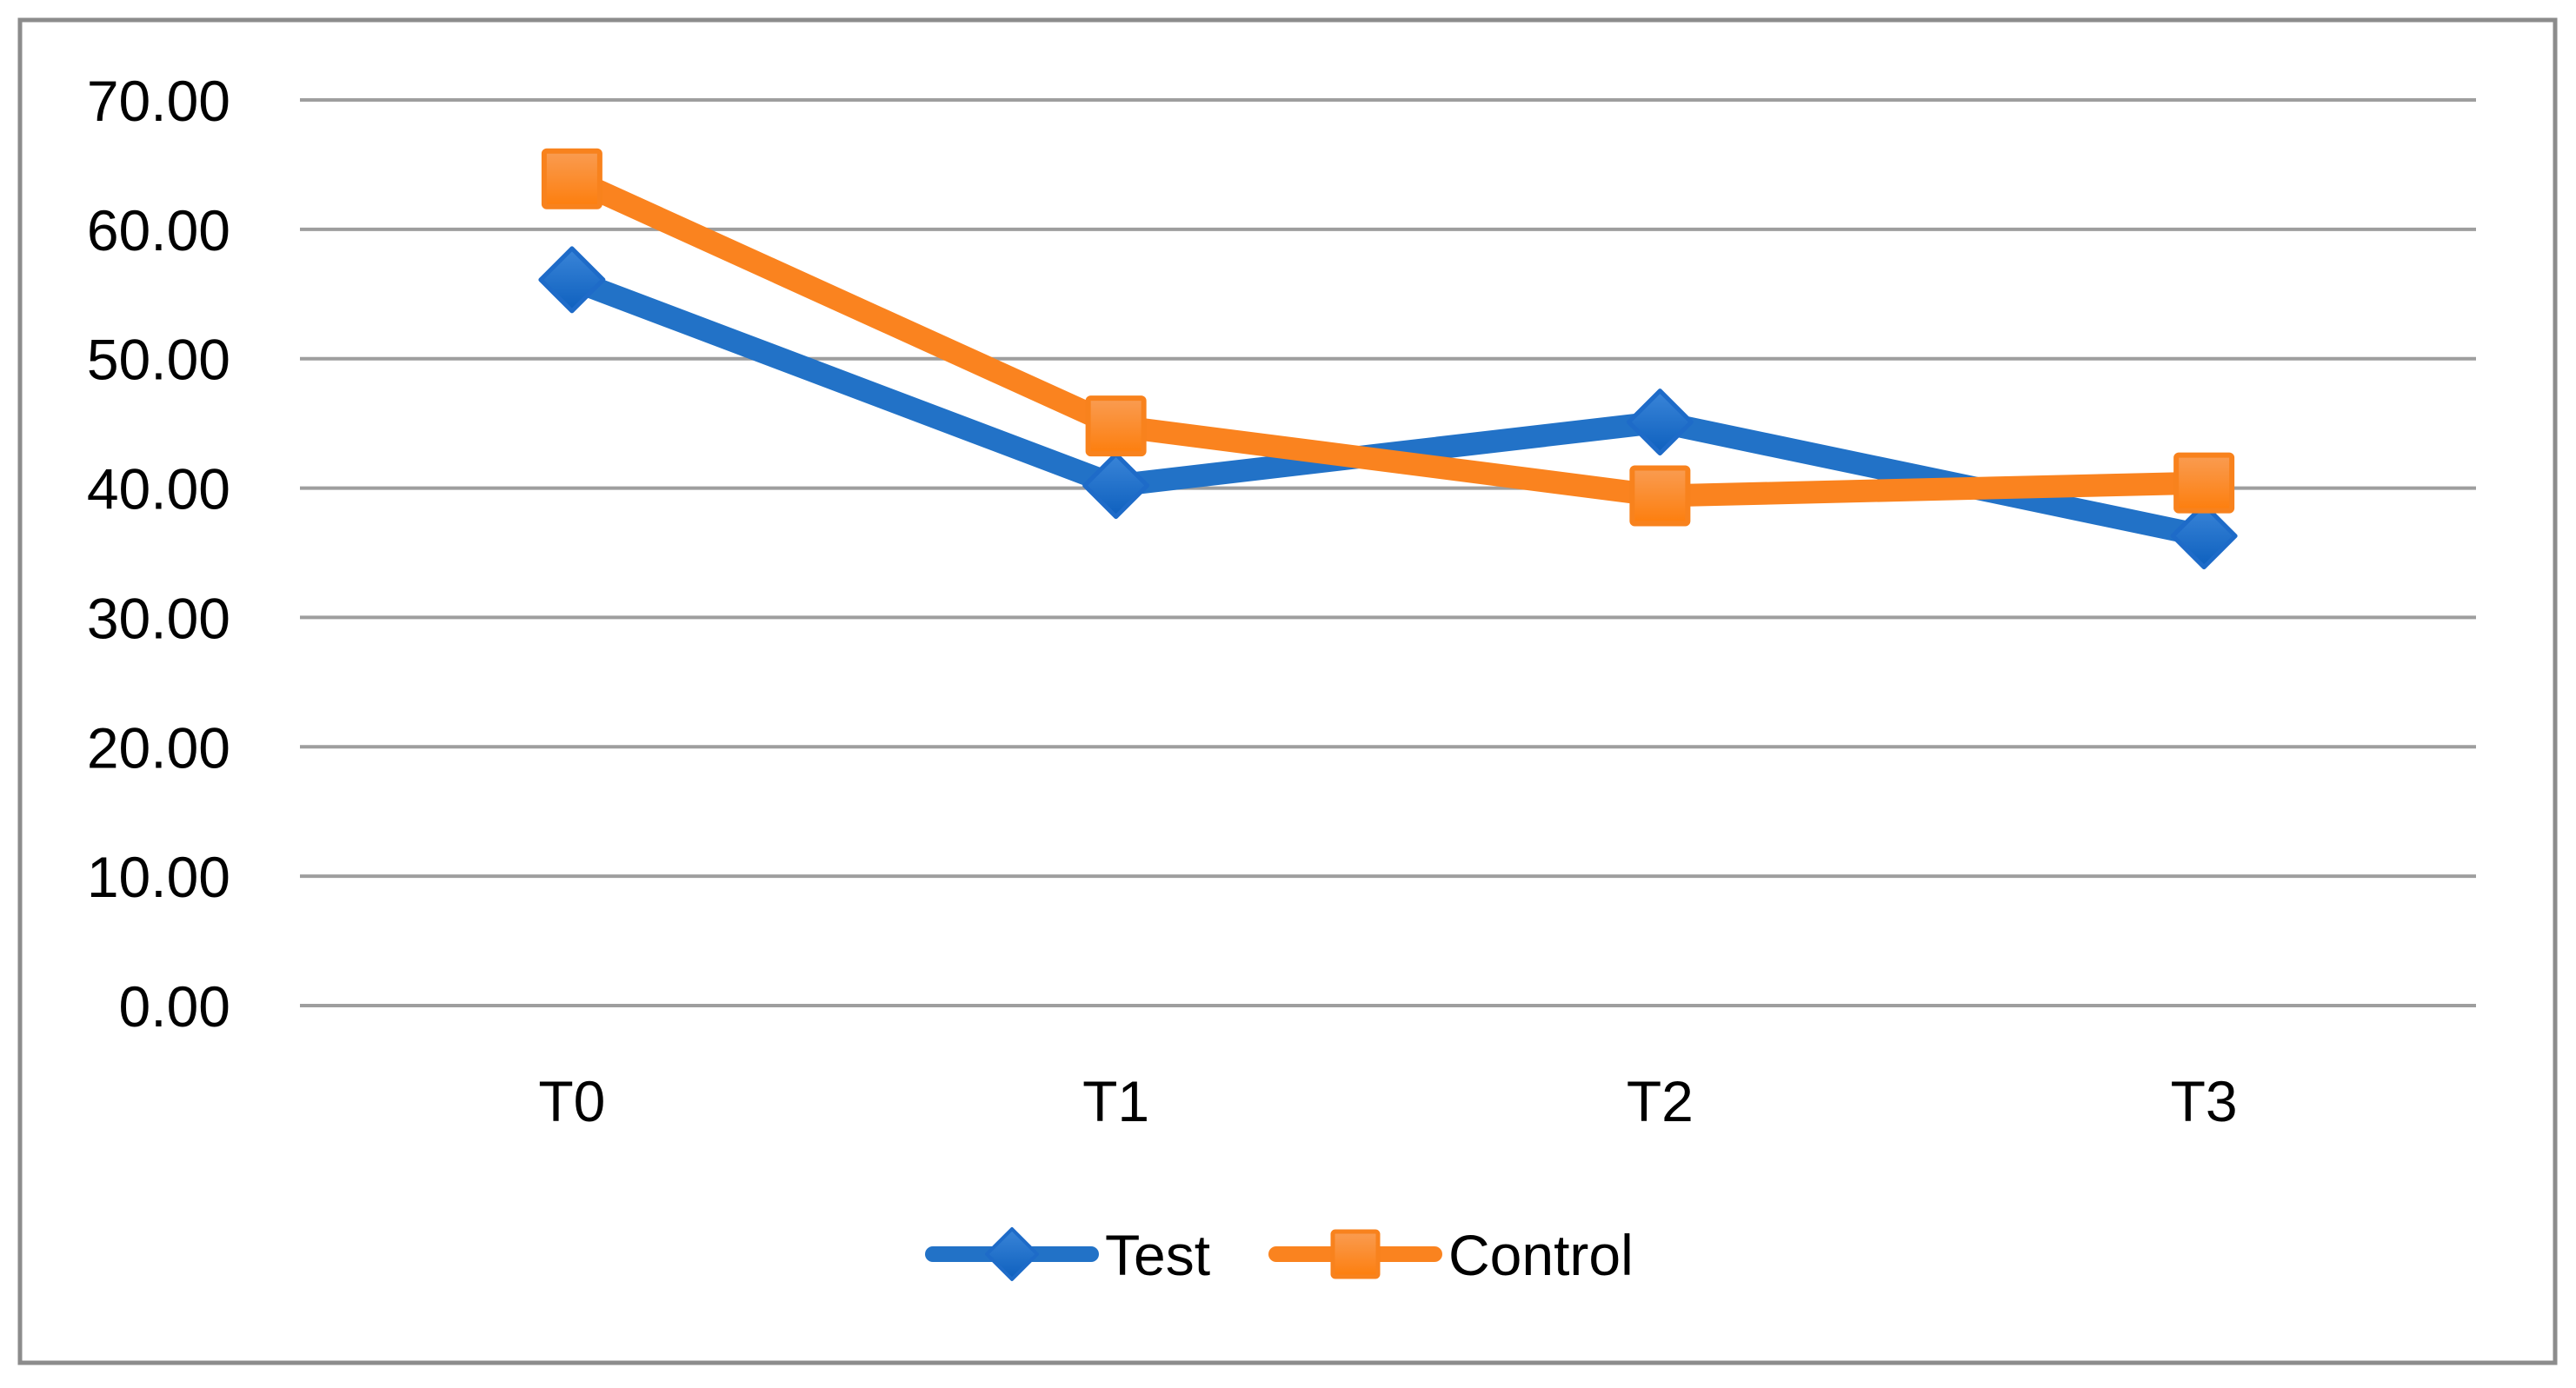 Image resolution: width=2576 pixels, height=1388 pixels. What do you see at coordinates (1660, 1101) in the screenshot?
I see `x-axis-category-label: T2` at bounding box center [1660, 1101].